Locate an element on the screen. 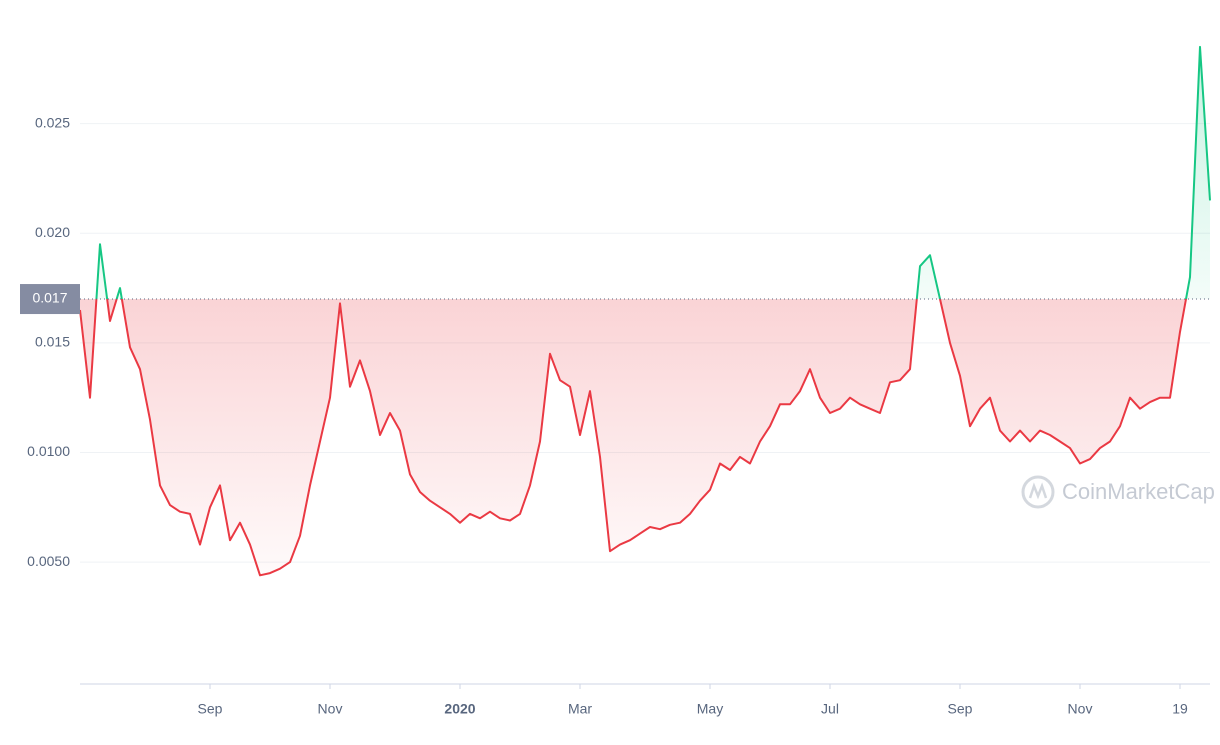  watermark-logo is located at coordinates (1038, 492).